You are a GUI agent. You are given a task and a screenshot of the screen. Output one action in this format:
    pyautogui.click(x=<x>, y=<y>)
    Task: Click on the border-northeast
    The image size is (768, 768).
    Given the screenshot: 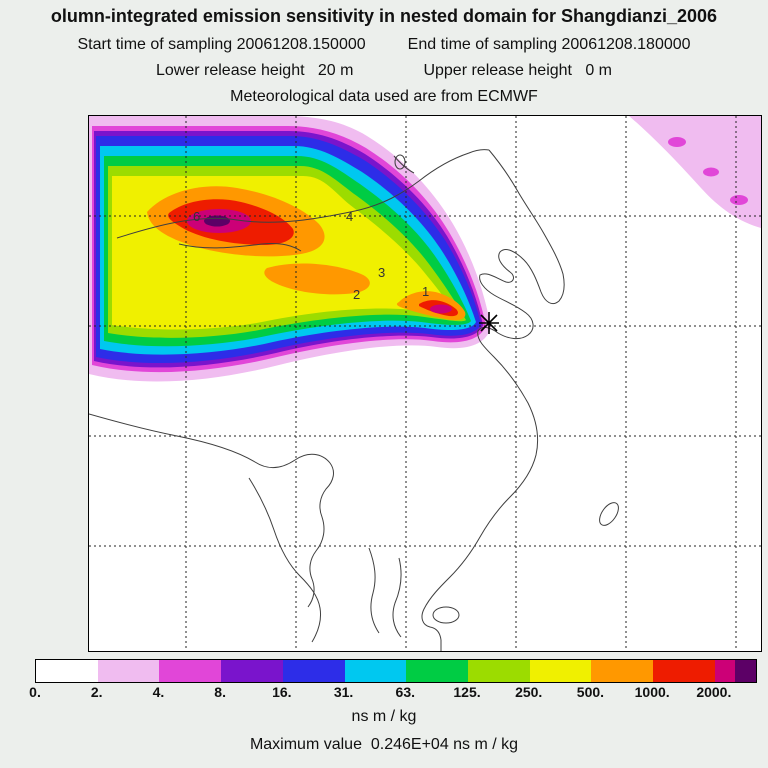 What is the action you would take?
    pyautogui.click(x=404, y=164)
    